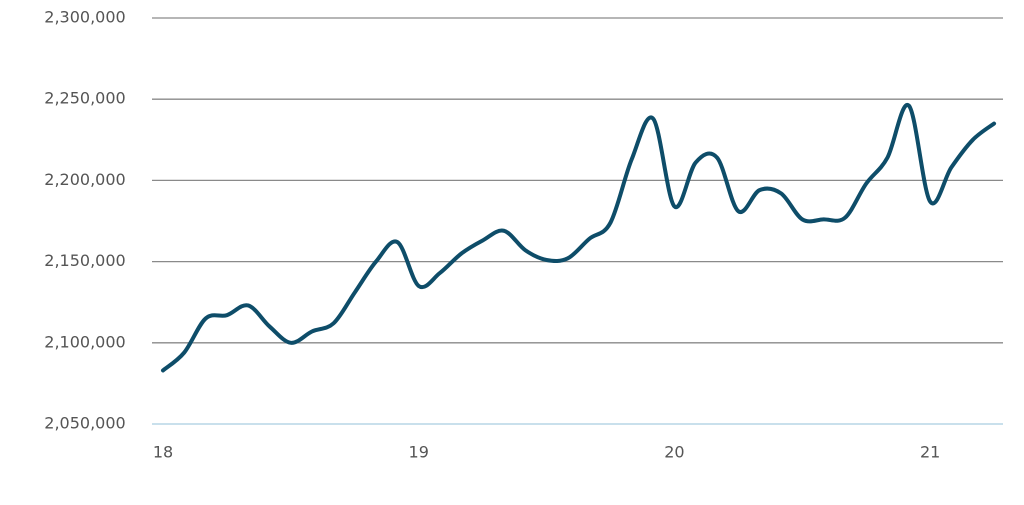  Describe the element at coordinates (674, 452) in the screenshot. I see `x-tick-label: 20` at that location.